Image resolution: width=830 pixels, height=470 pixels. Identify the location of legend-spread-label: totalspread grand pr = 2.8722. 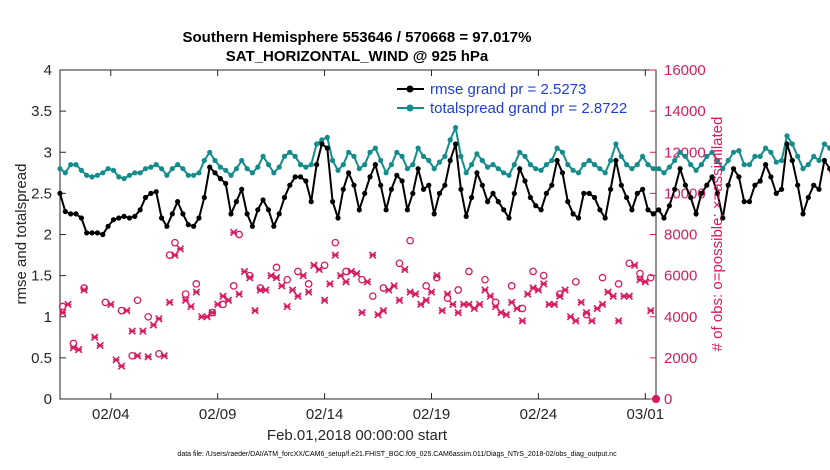
(528, 108).